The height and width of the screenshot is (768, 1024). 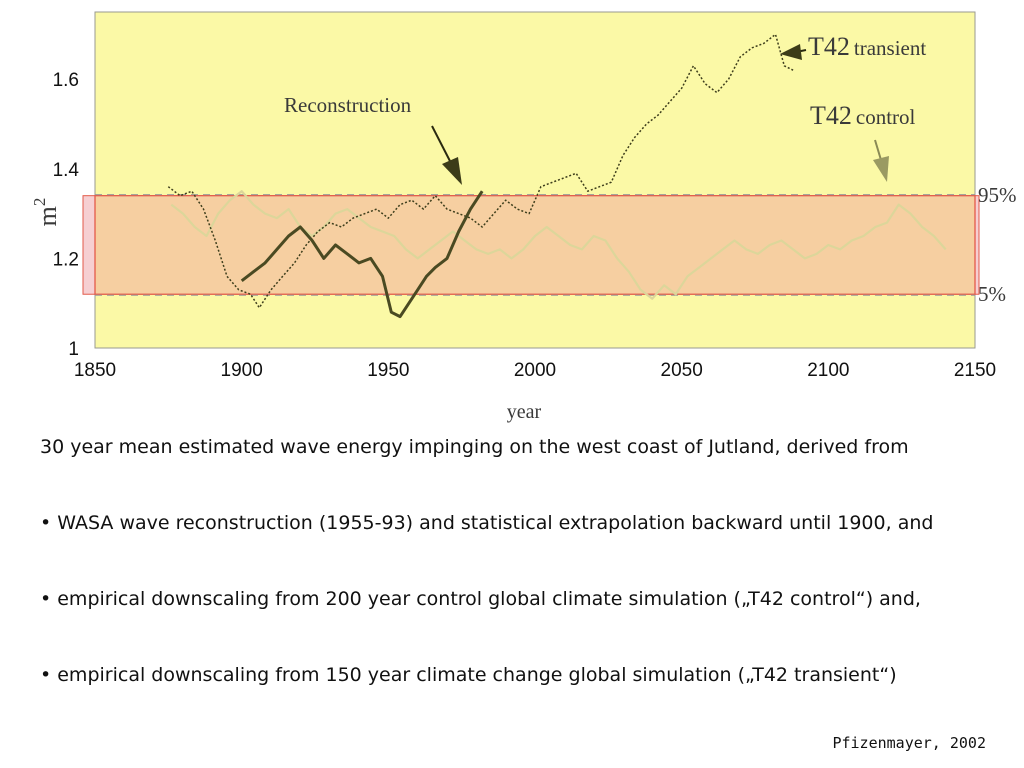 I want to click on y-axis-ticks: 1 1.2 1.4 1.6, so click(x=66, y=215).